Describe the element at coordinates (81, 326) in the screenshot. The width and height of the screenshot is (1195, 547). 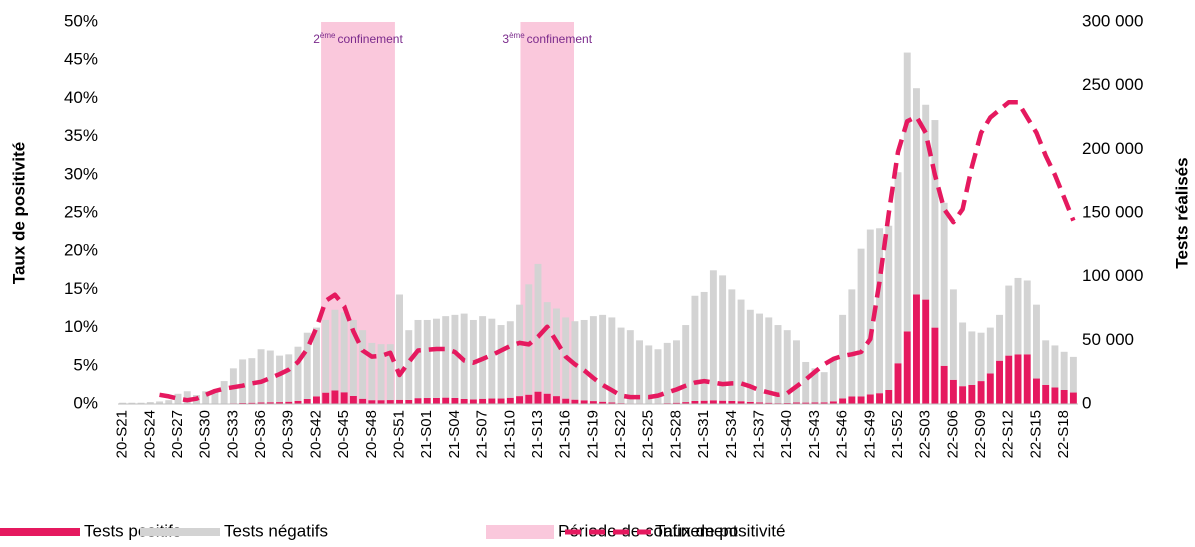
I see `y-tick-label: 10%` at that location.